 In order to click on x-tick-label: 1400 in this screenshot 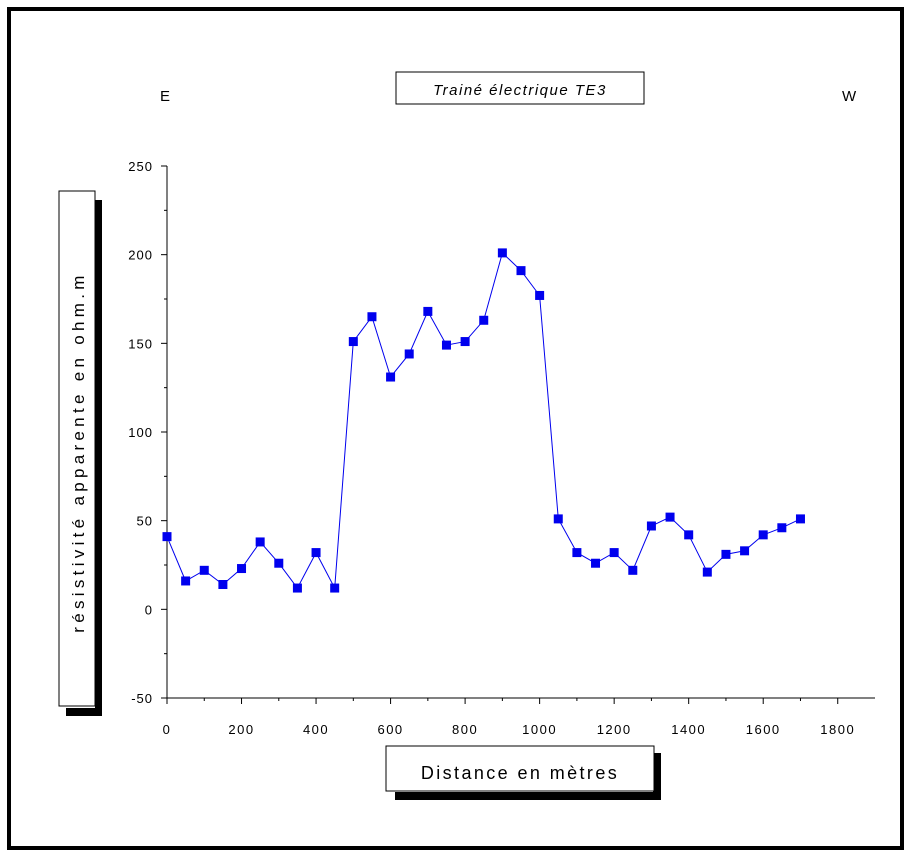, I will do `click(688, 729)`.